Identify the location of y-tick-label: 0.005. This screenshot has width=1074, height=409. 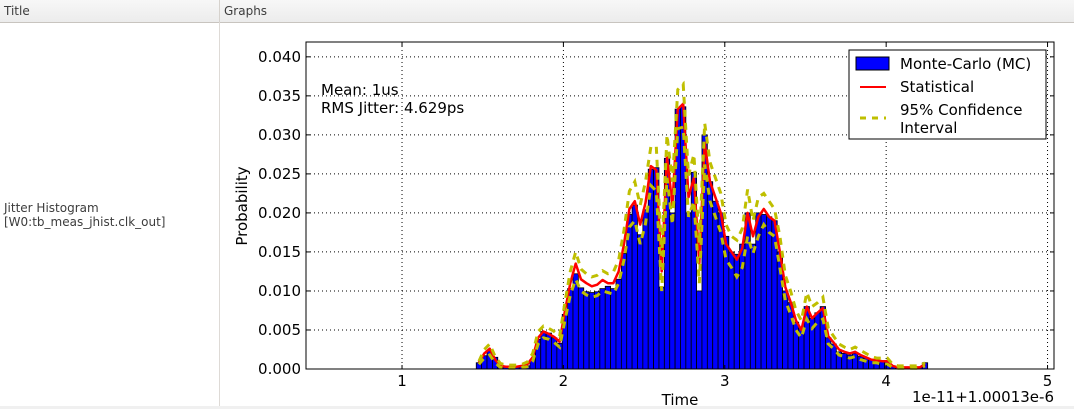
(279, 330).